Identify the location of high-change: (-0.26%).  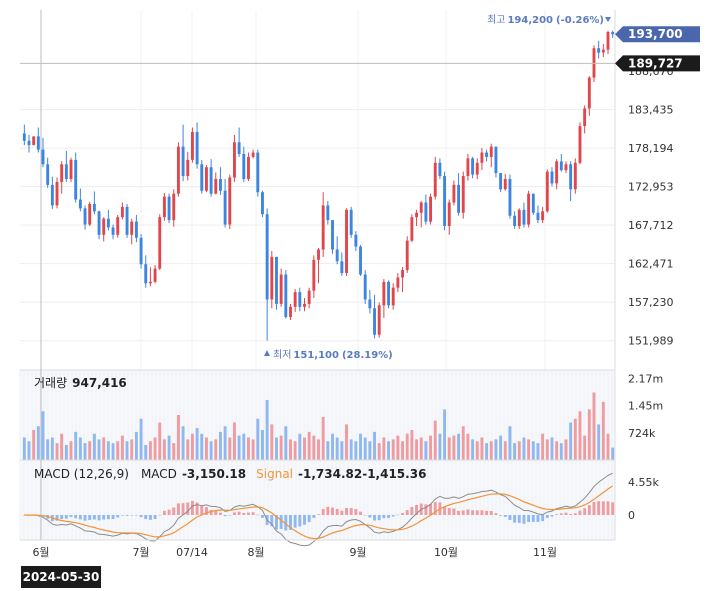
(580, 20).